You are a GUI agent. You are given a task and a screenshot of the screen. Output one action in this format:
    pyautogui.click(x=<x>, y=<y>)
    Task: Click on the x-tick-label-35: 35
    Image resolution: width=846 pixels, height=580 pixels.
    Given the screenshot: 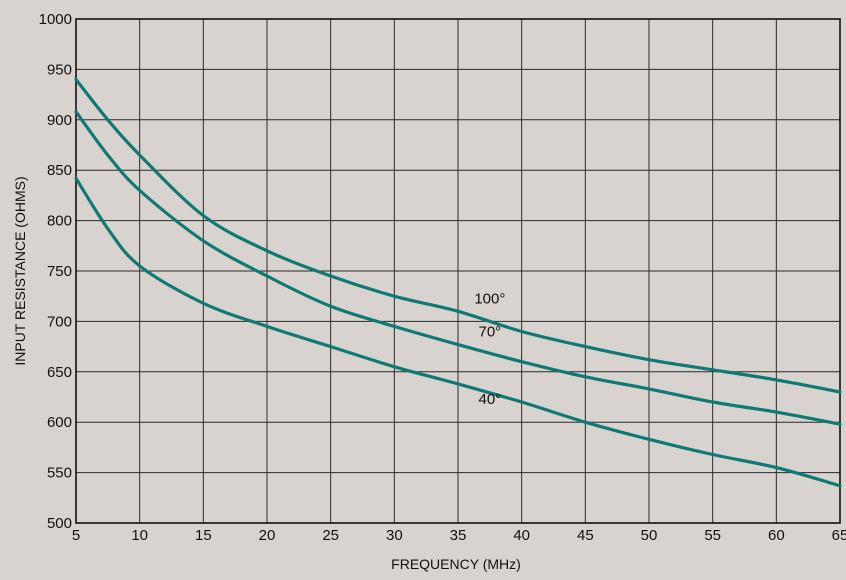 What is the action you would take?
    pyautogui.click(x=458, y=535)
    